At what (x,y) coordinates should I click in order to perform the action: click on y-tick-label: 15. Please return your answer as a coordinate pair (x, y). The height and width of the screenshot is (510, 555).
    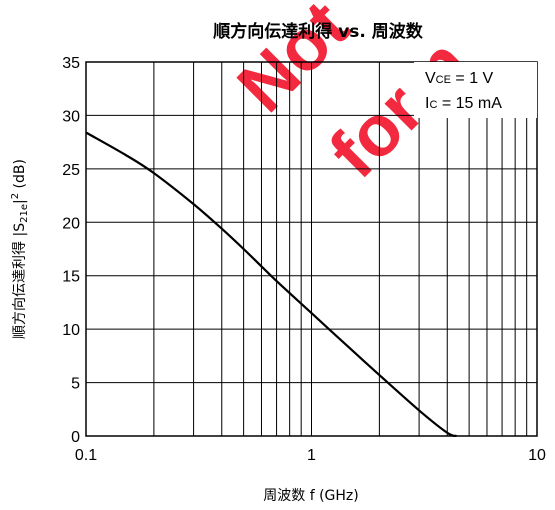
    Looking at the image, I should click on (71, 277).